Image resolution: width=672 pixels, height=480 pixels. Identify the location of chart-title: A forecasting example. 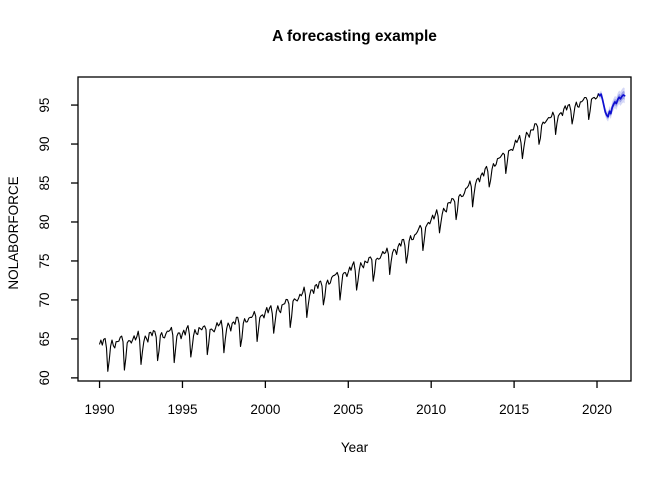
(354, 36).